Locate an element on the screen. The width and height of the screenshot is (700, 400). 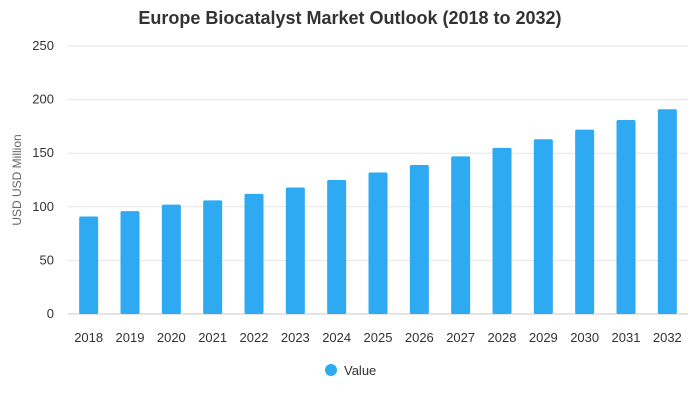
bar-2029 is located at coordinates (543, 226).